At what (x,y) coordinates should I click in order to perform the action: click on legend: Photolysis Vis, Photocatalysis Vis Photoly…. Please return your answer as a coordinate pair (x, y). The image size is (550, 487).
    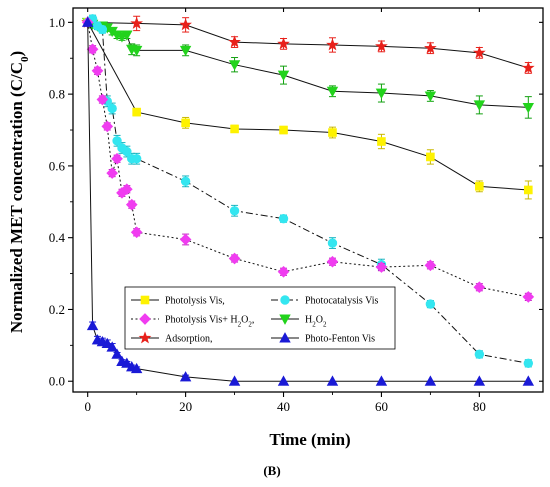
    Looking at the image, I should click on (260, 318).